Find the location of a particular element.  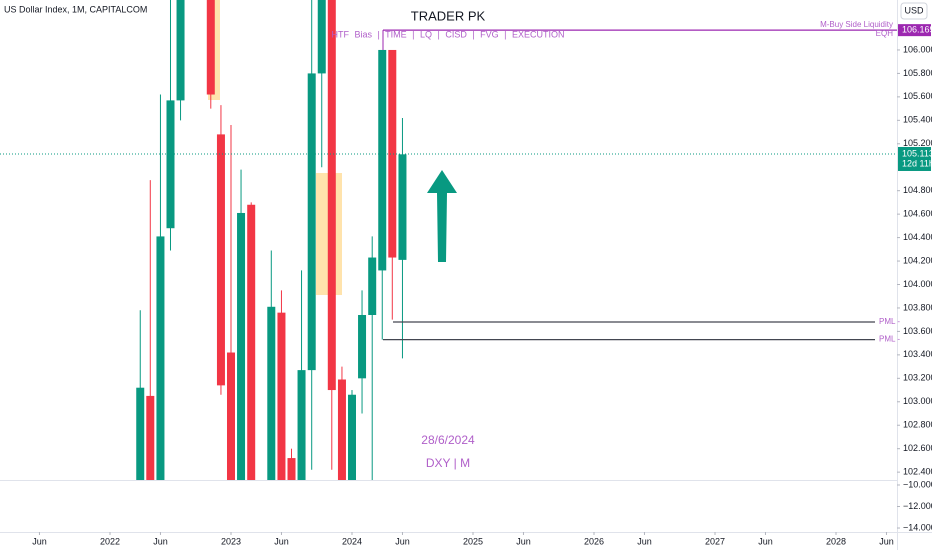

countdown: 12d 11h is located at coordinates (917, 163).